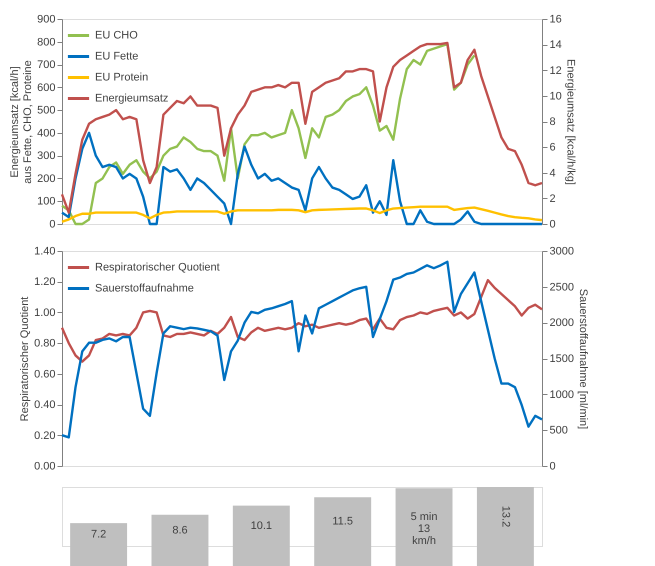 This screenshot has width=655, height=566. Describe the element at coordinates (562, 287) in the screenshot. I see `y2-tick-label: 2500` at that location.